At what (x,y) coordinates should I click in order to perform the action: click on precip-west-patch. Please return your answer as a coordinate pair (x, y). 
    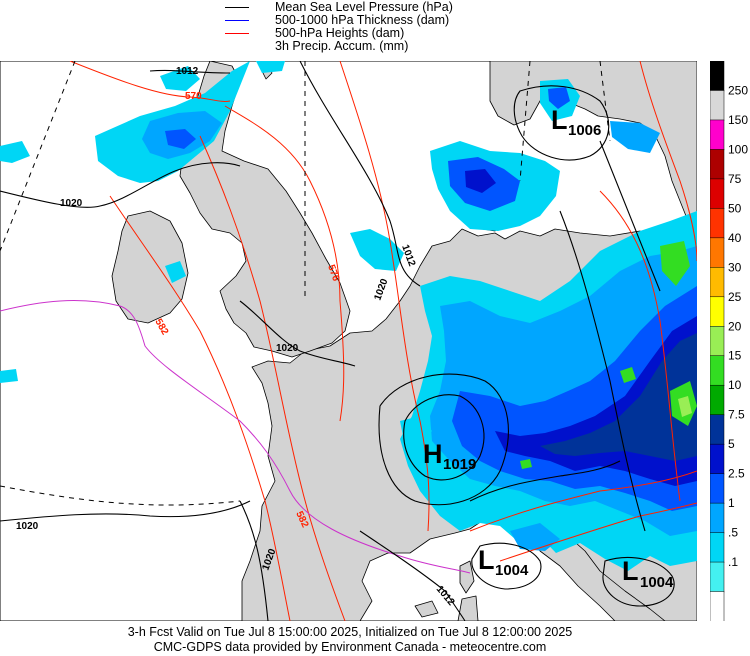
    Looking at the image, I should click on (15, 152).